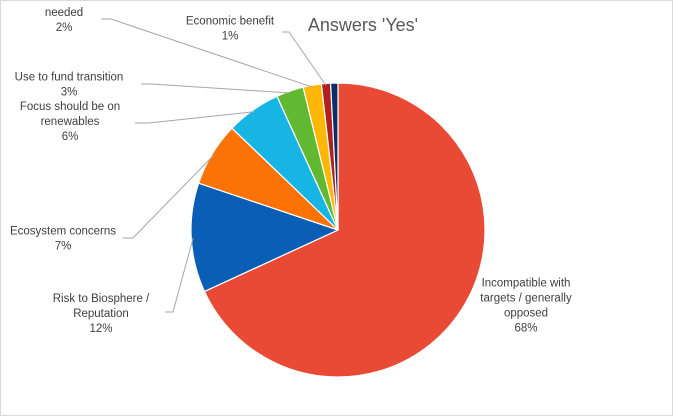 Image resolution: width=673 pixels, height=416 pixels. Describe the element at coordinates (230, 37) in the screenshot. I see `slice-percent: 1%` at that location.